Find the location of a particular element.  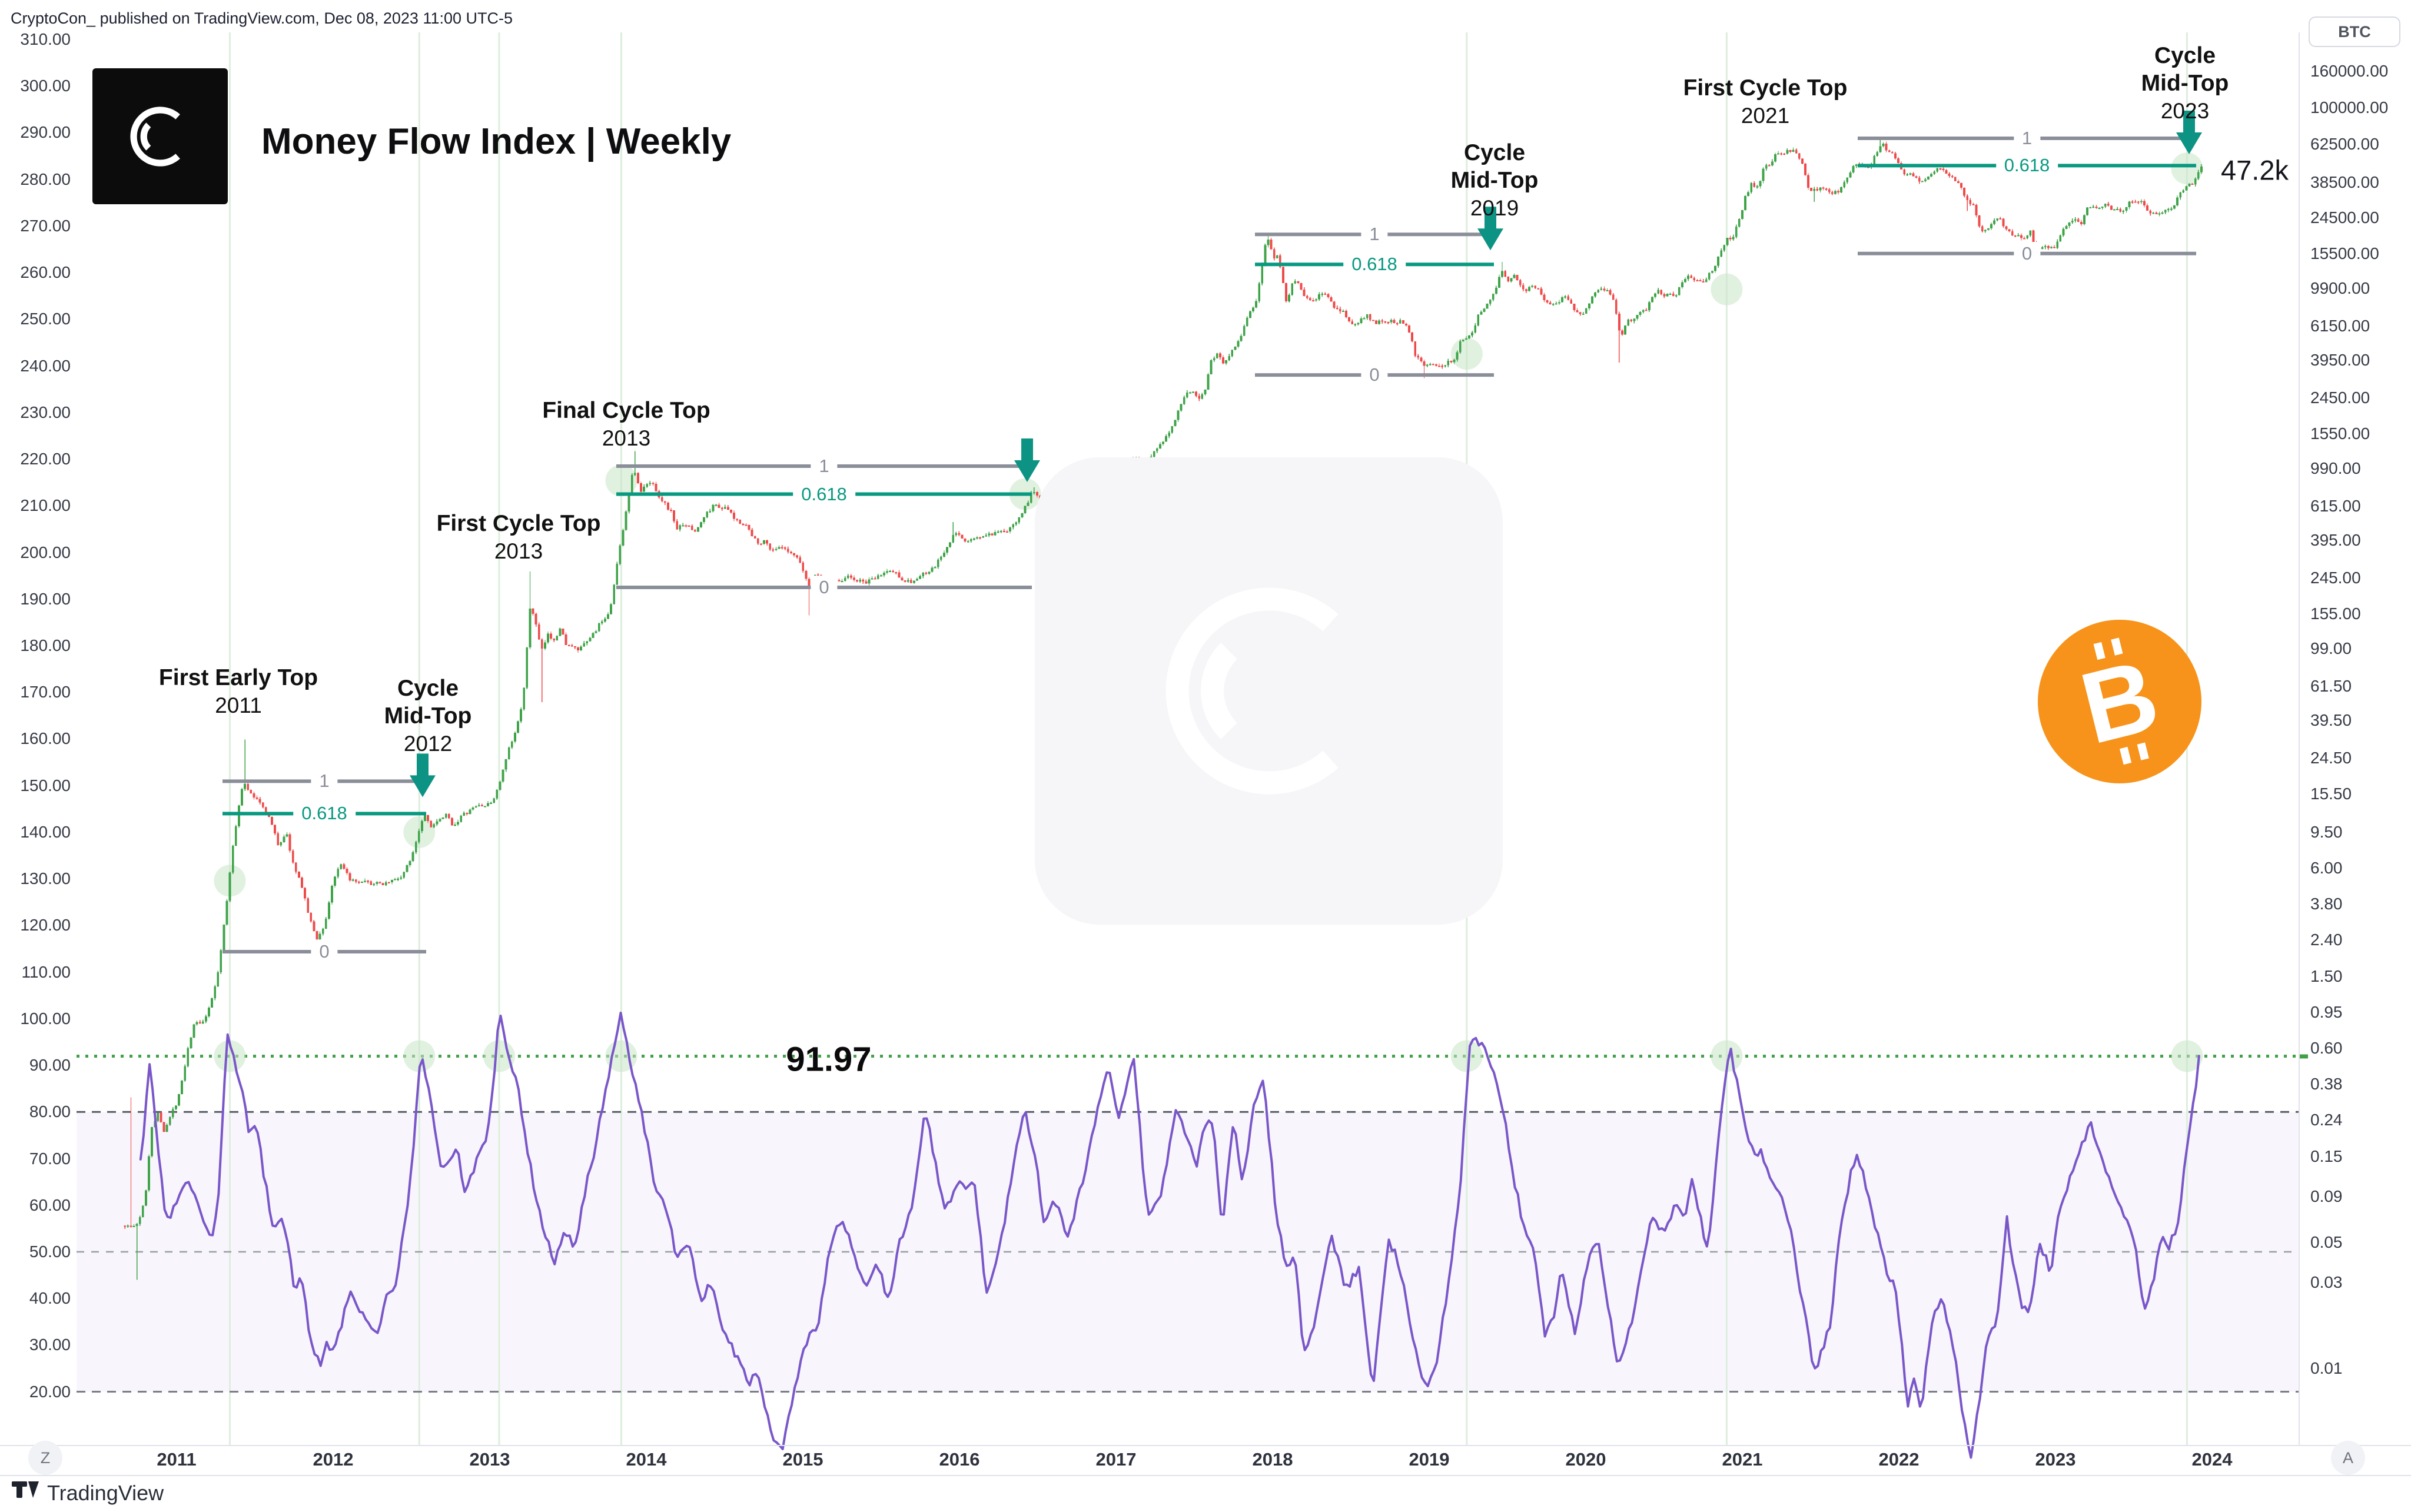

left-axis-tick: 260.00 is located at coordinates (45, 273).